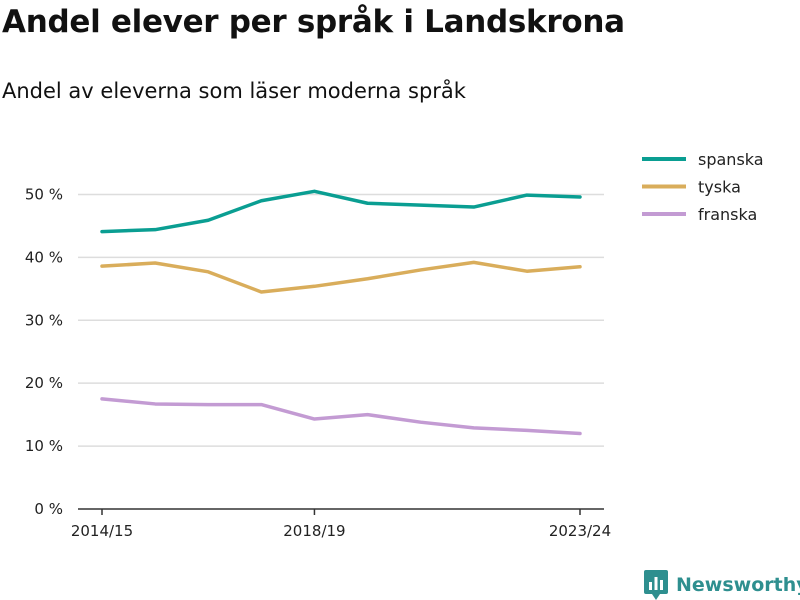  I want to click on y-tick-label: 0 %, so click(48, 509).